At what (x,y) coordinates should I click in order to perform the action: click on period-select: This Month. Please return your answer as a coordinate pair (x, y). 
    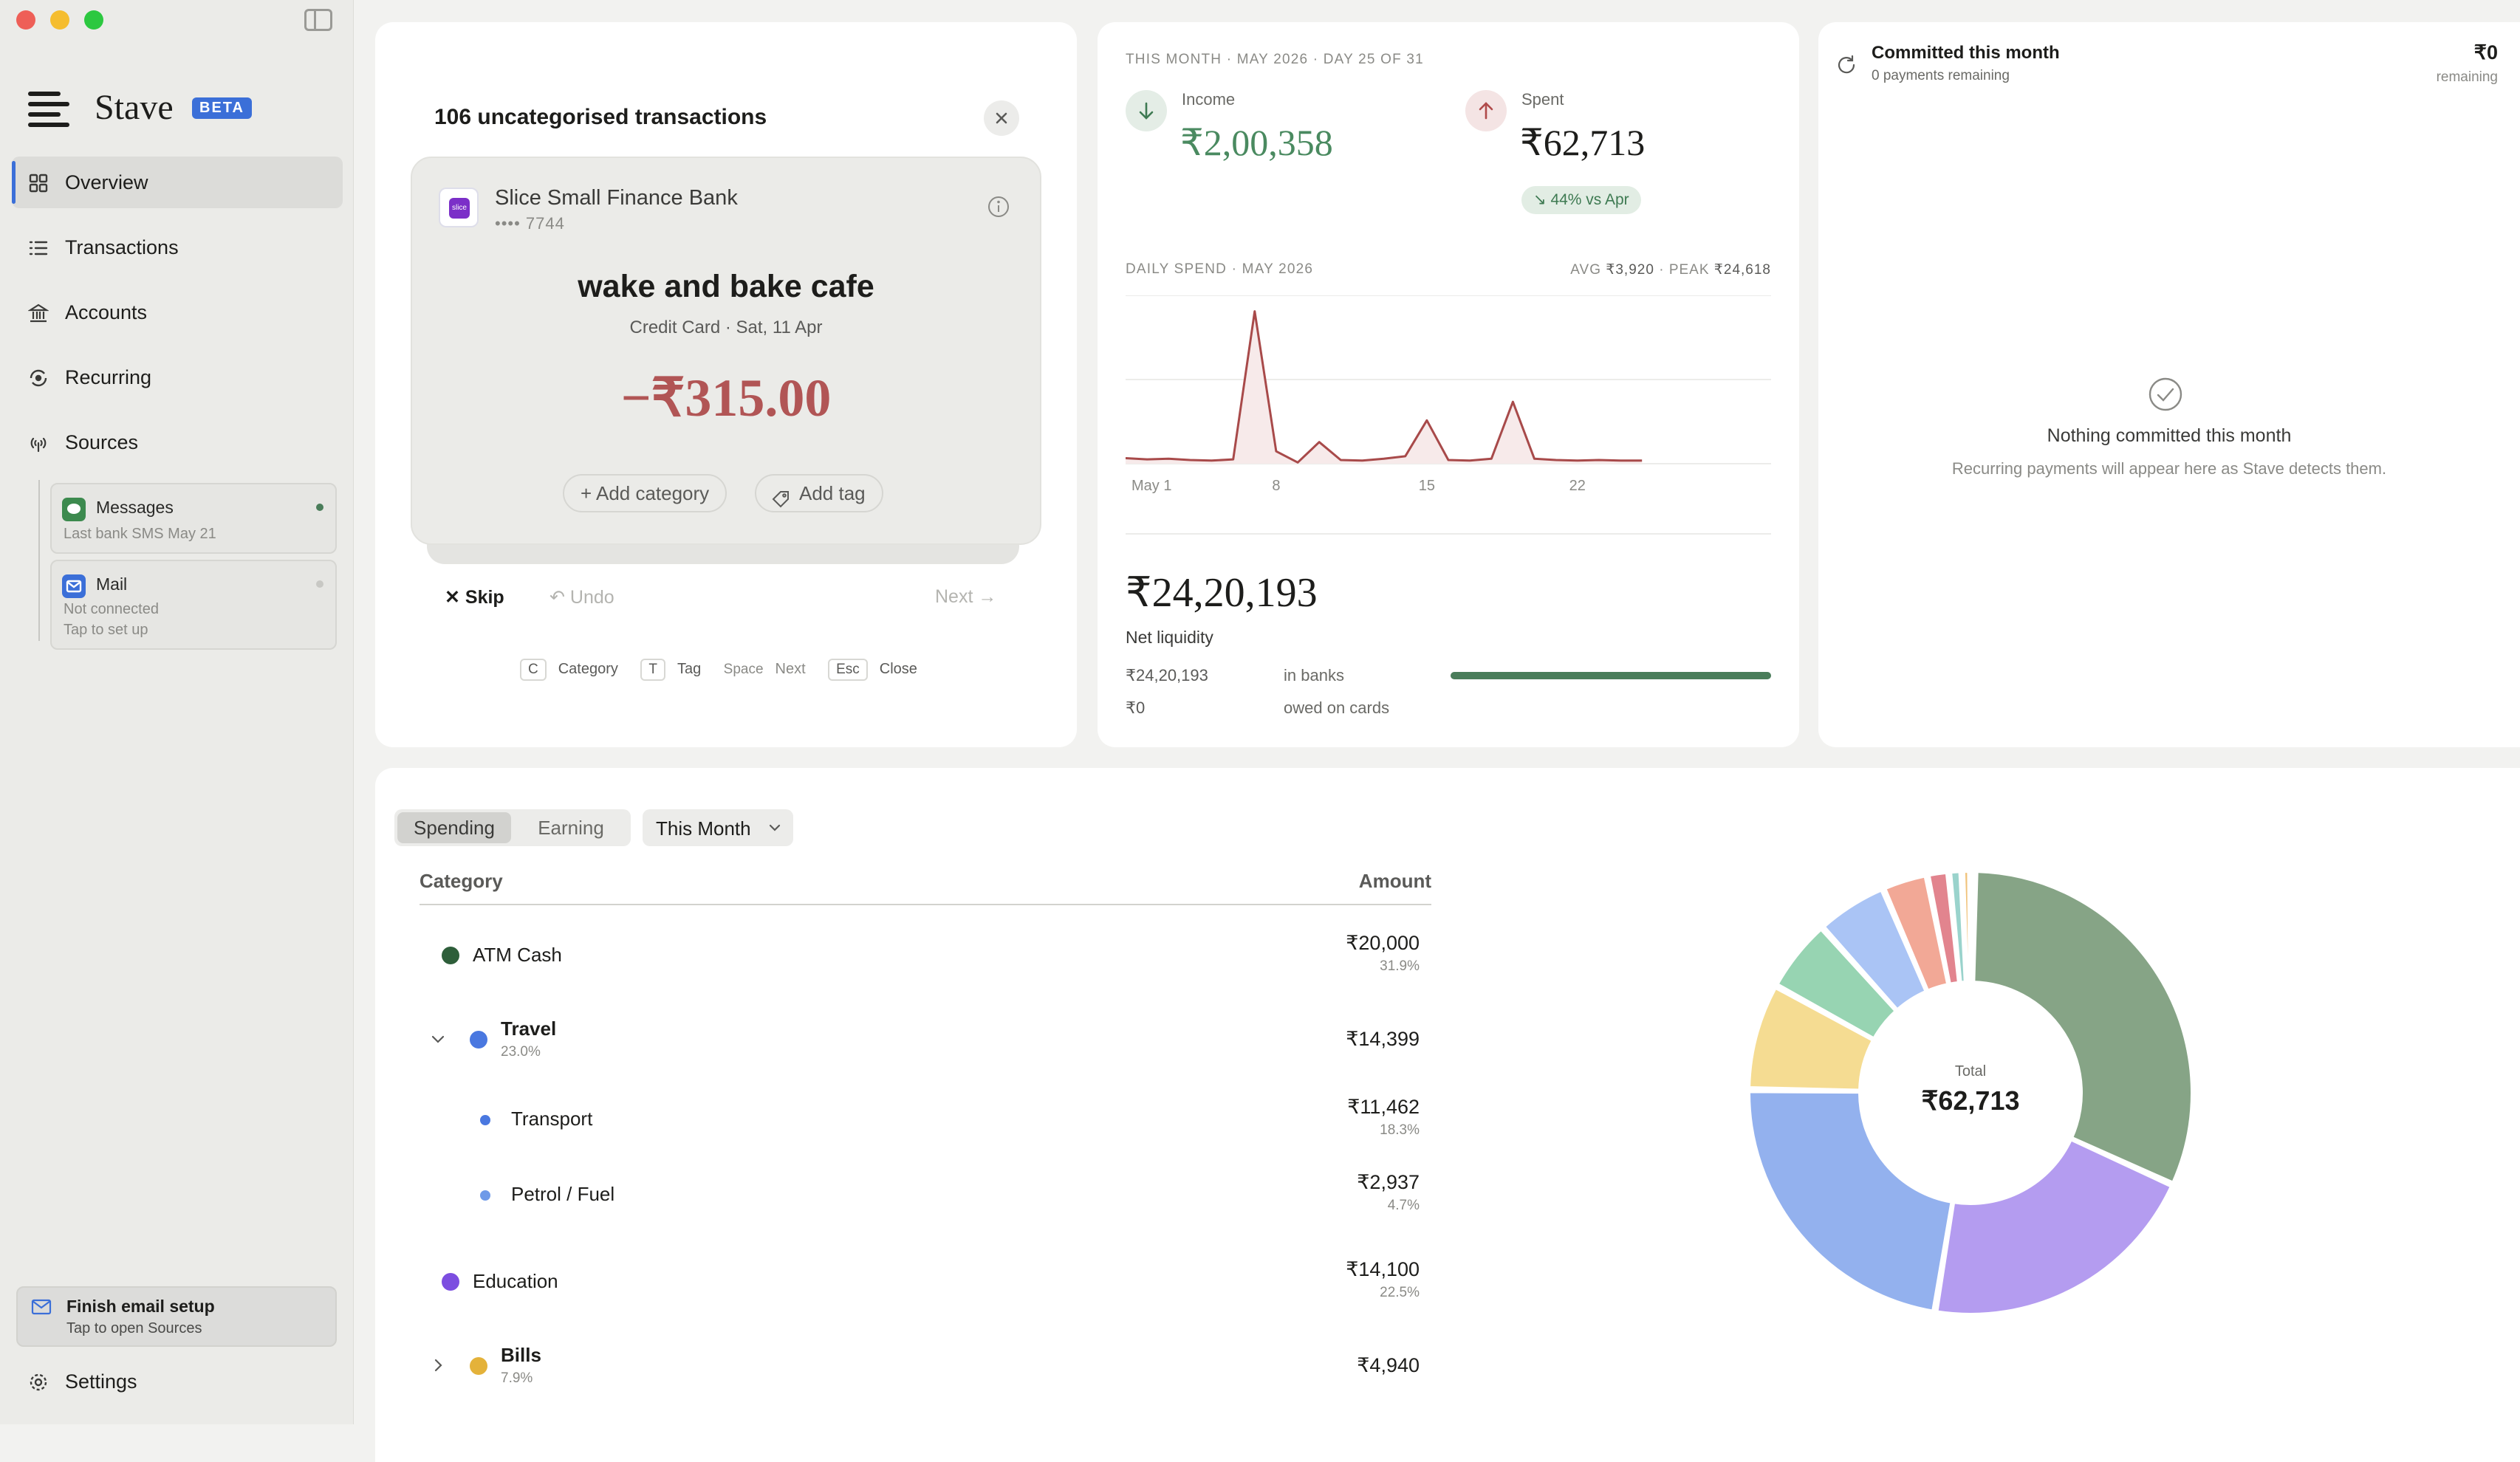
    Looking at the image, I should click on (718, 827).